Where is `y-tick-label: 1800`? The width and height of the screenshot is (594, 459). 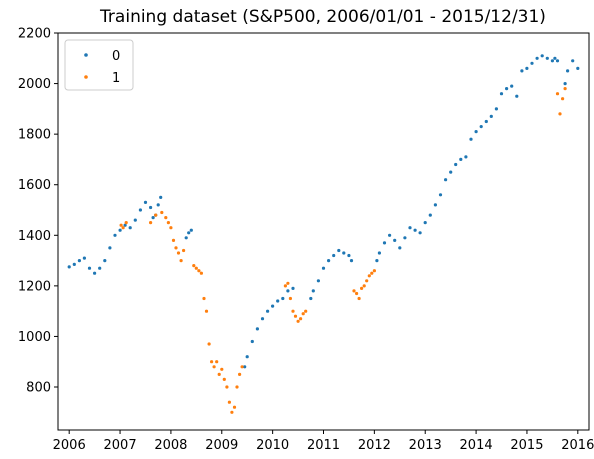
y-tick-label: 1800 is located at coordinates (34, 135).